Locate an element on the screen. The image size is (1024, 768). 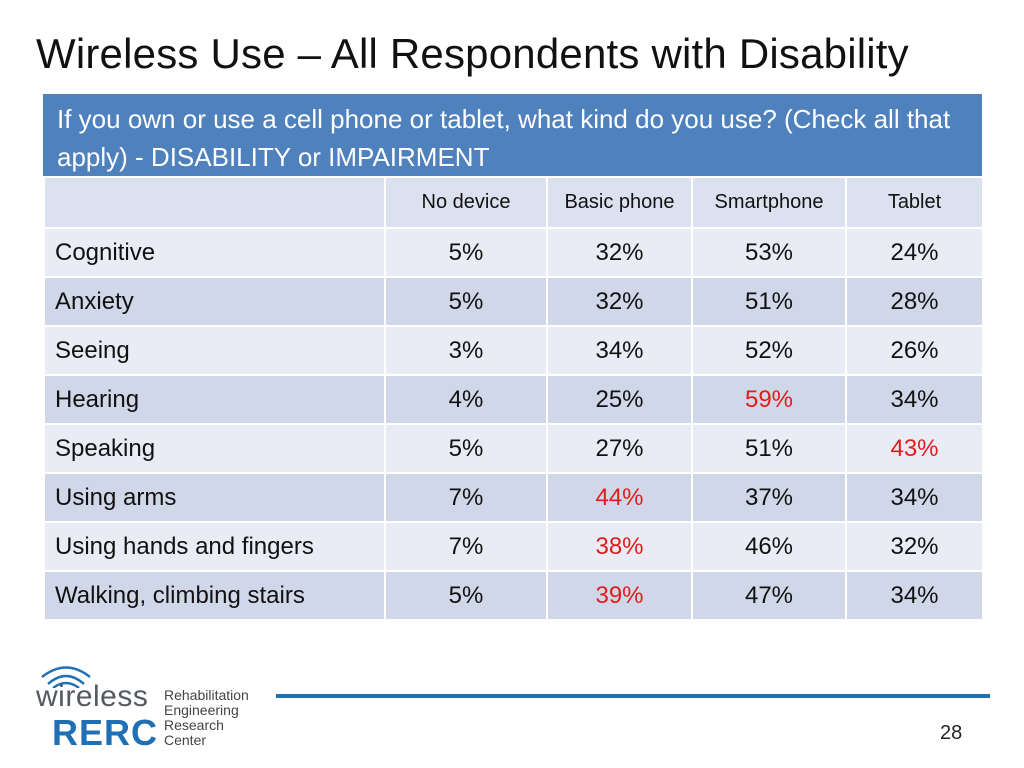
column-header-smartphone: Smartphone is located at coordinates (769, 202).